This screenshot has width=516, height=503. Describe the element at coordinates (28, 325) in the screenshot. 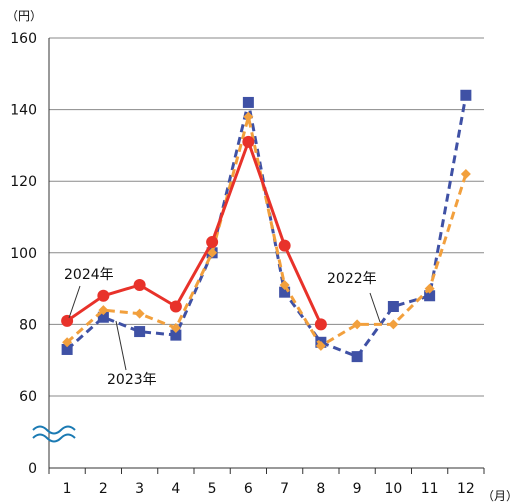

I see `y-tick-label: 80` at that location.